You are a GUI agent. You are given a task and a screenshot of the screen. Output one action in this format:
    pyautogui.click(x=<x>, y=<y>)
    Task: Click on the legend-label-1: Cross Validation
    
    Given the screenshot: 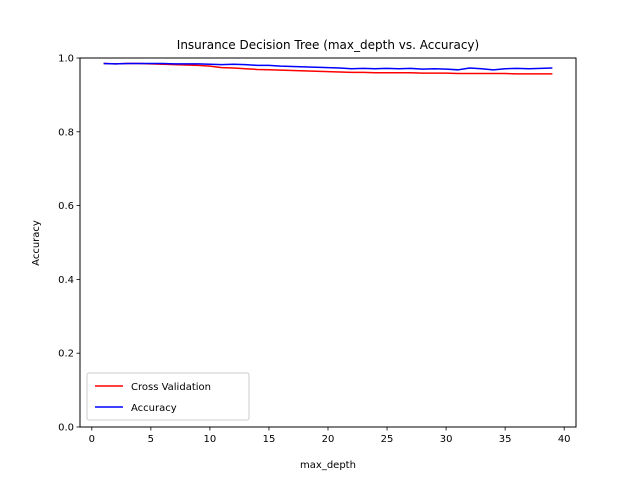 What is the action you would take?
    pyautogui.click(x=171, y=387)
    